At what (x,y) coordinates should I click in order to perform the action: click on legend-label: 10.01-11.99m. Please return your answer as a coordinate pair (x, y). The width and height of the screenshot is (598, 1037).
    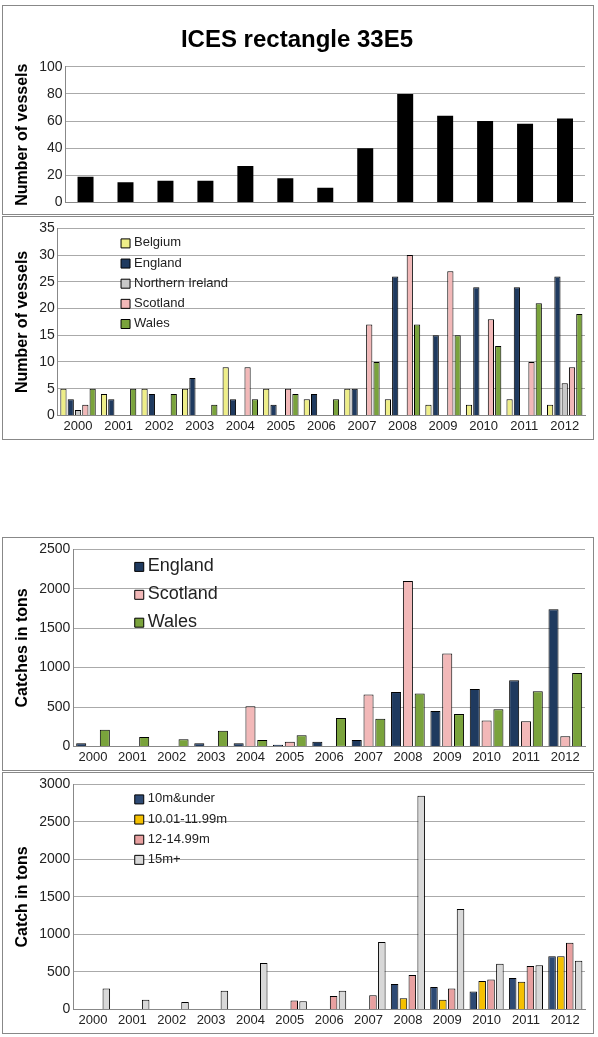
    Looking at the image, I should click on (187, 818).